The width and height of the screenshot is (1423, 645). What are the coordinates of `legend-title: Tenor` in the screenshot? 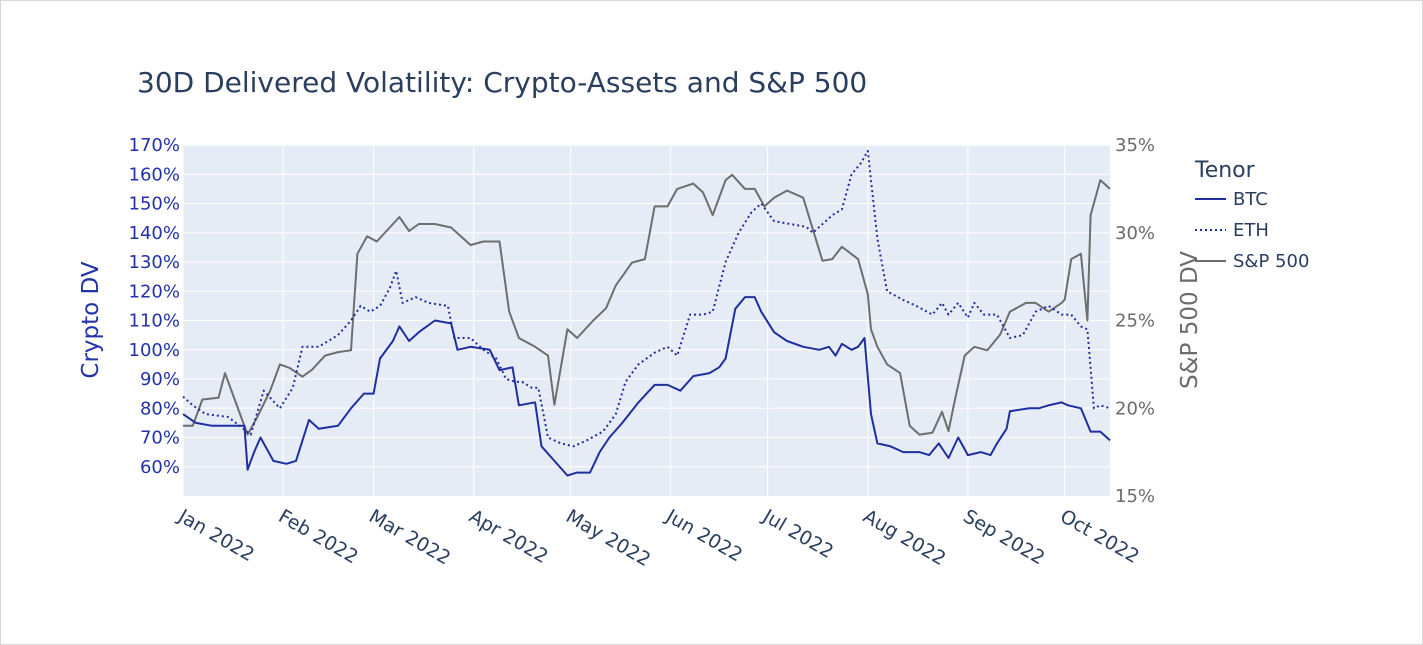 It's located at (1225, 170).